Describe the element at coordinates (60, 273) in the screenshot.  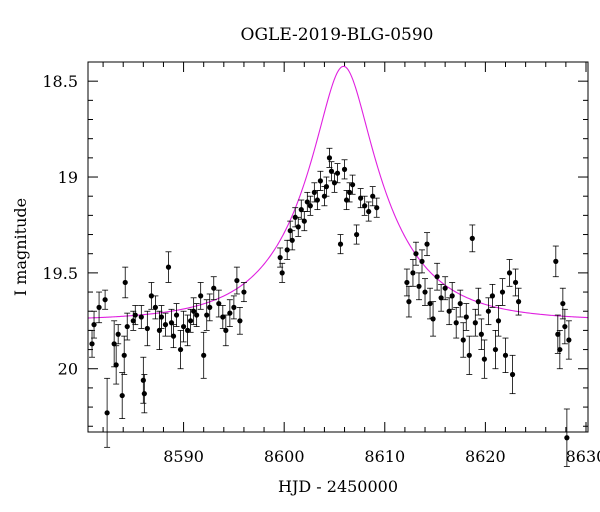
I see `y-tick-label: 19.5` at that location.